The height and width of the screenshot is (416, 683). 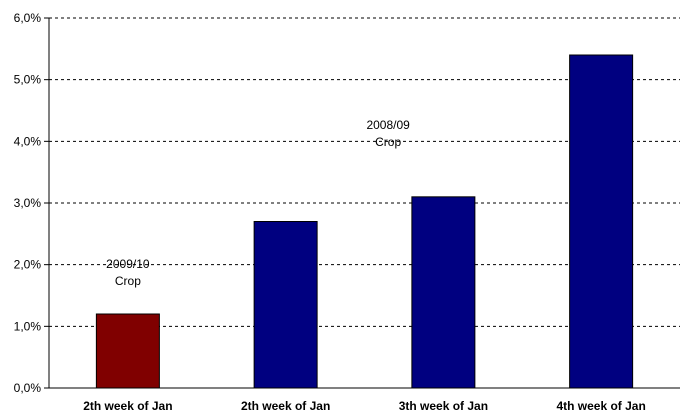 What do you see at coordinates (28, 80) in the screenshot?
I see `y-tick-label: 5,0%` at bounding box center [28, 80].